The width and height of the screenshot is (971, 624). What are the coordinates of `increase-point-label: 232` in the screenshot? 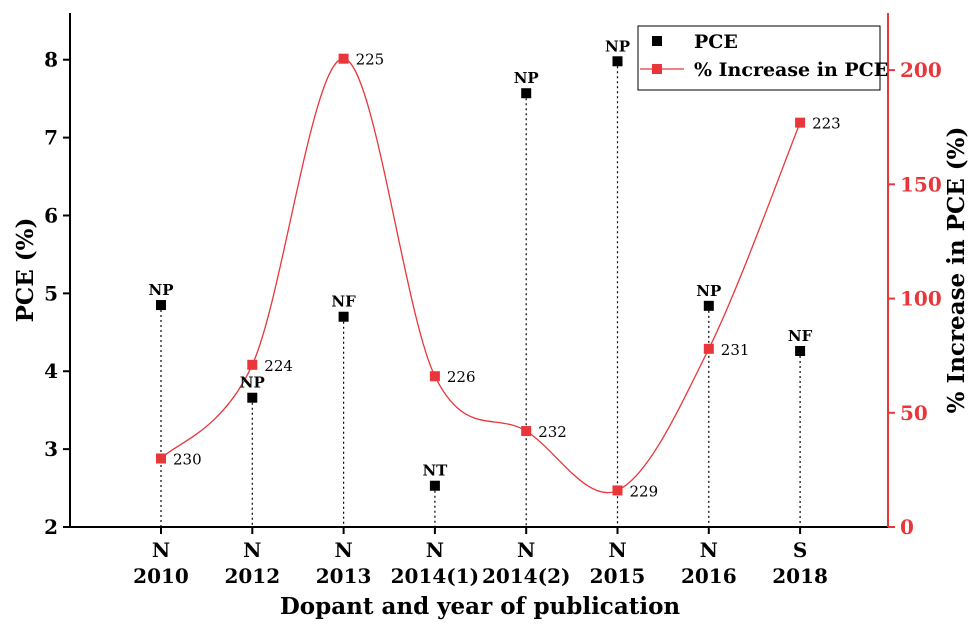 It's located at (552, 432).